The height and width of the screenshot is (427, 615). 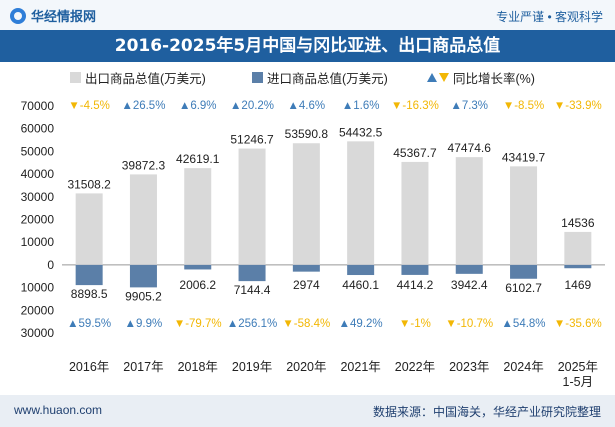 I want to click on legend-import-label: 进口商品总值(万美元), so click(x=327, y=79).